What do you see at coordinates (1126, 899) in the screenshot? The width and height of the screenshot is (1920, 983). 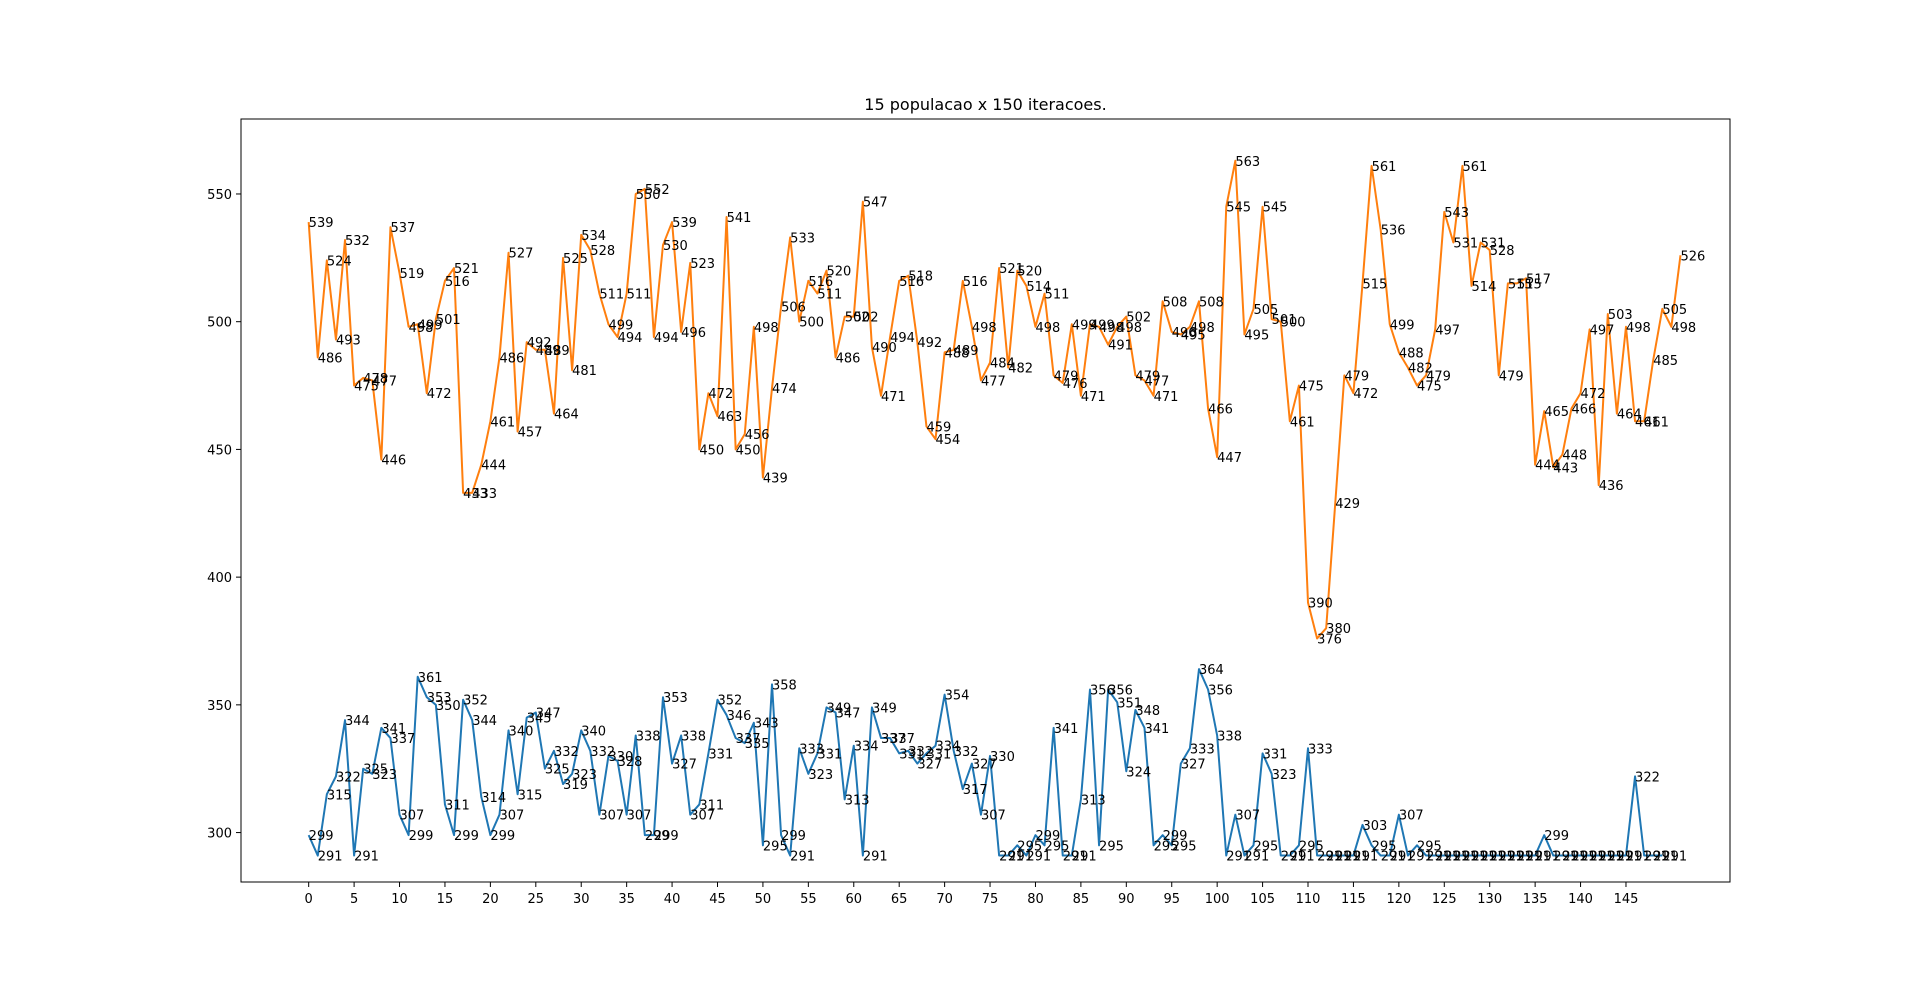 I see `x-tick-label: 90` at bounding box center [1126, 899].